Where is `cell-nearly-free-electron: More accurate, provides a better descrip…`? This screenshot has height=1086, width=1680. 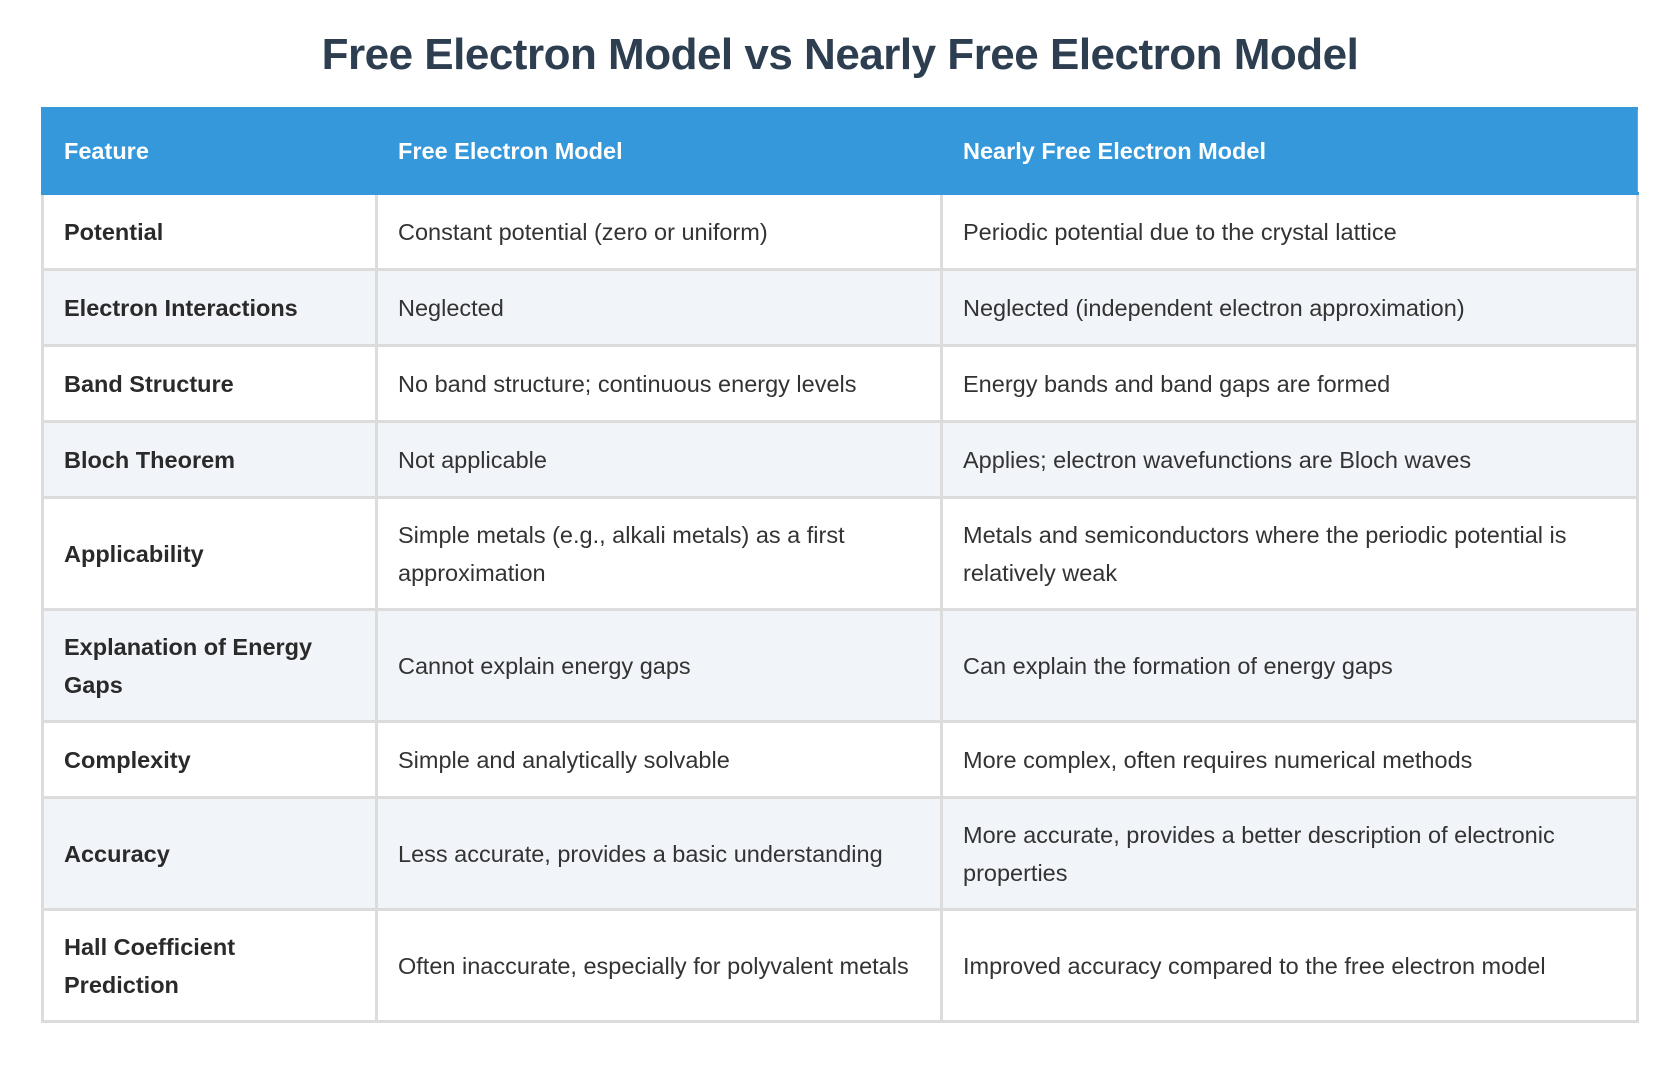
cell-nearly-free-electron: More accurate, provides a better descrip… is located at coordinates (1289, 853).